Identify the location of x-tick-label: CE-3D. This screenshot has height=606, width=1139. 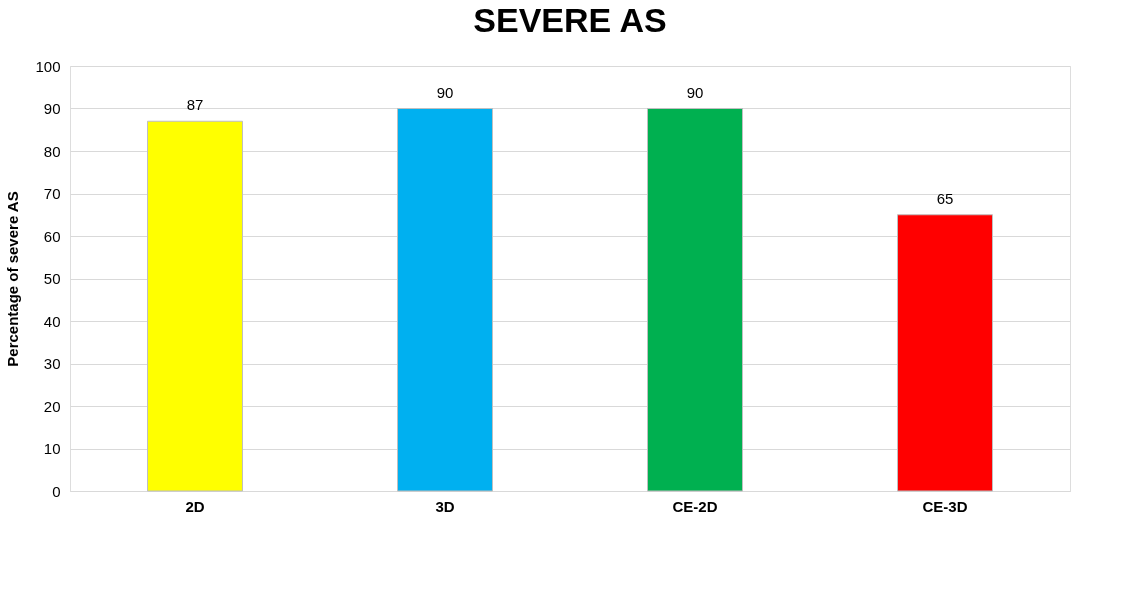
(945, 506).